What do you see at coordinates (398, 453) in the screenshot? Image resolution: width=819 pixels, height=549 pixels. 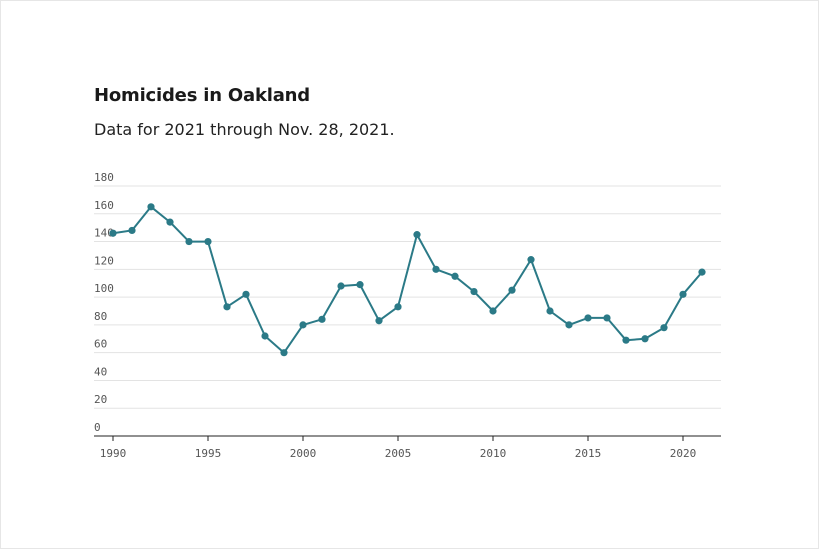 I see `x-tick-label-2005: 2005` at bounding box center [398, 453].